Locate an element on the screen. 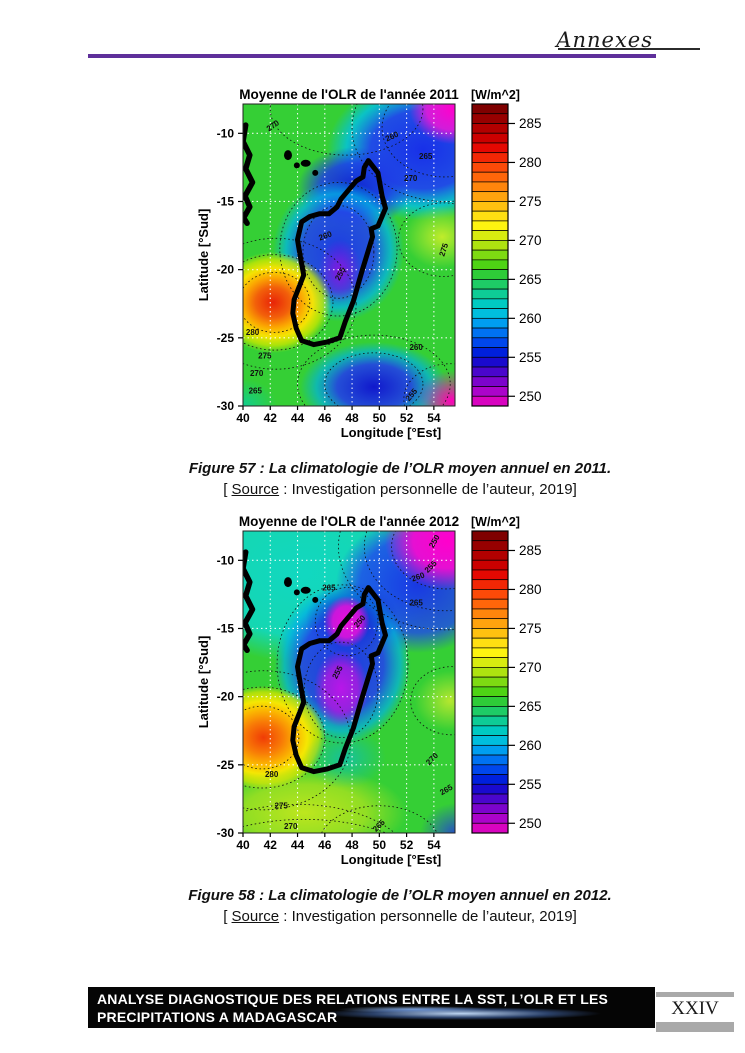  page-number-box: XXIV is located at coordinates (695, 1012).